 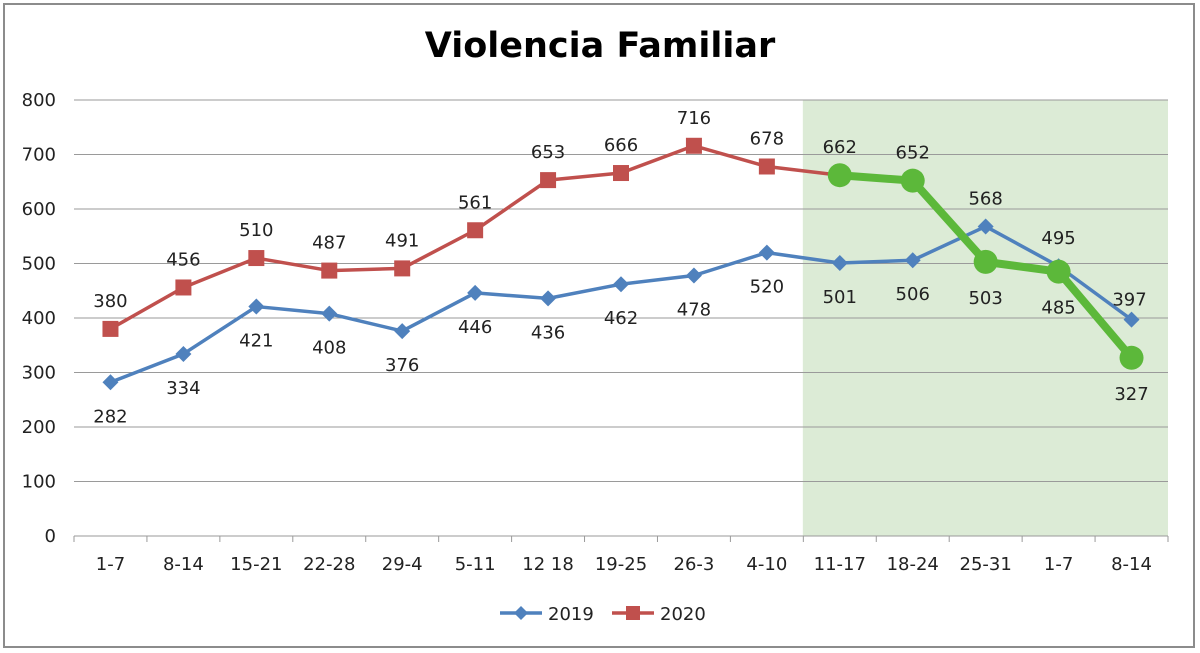 I want to click on x-tick-label: 19-25, so click(x=621, y=564).